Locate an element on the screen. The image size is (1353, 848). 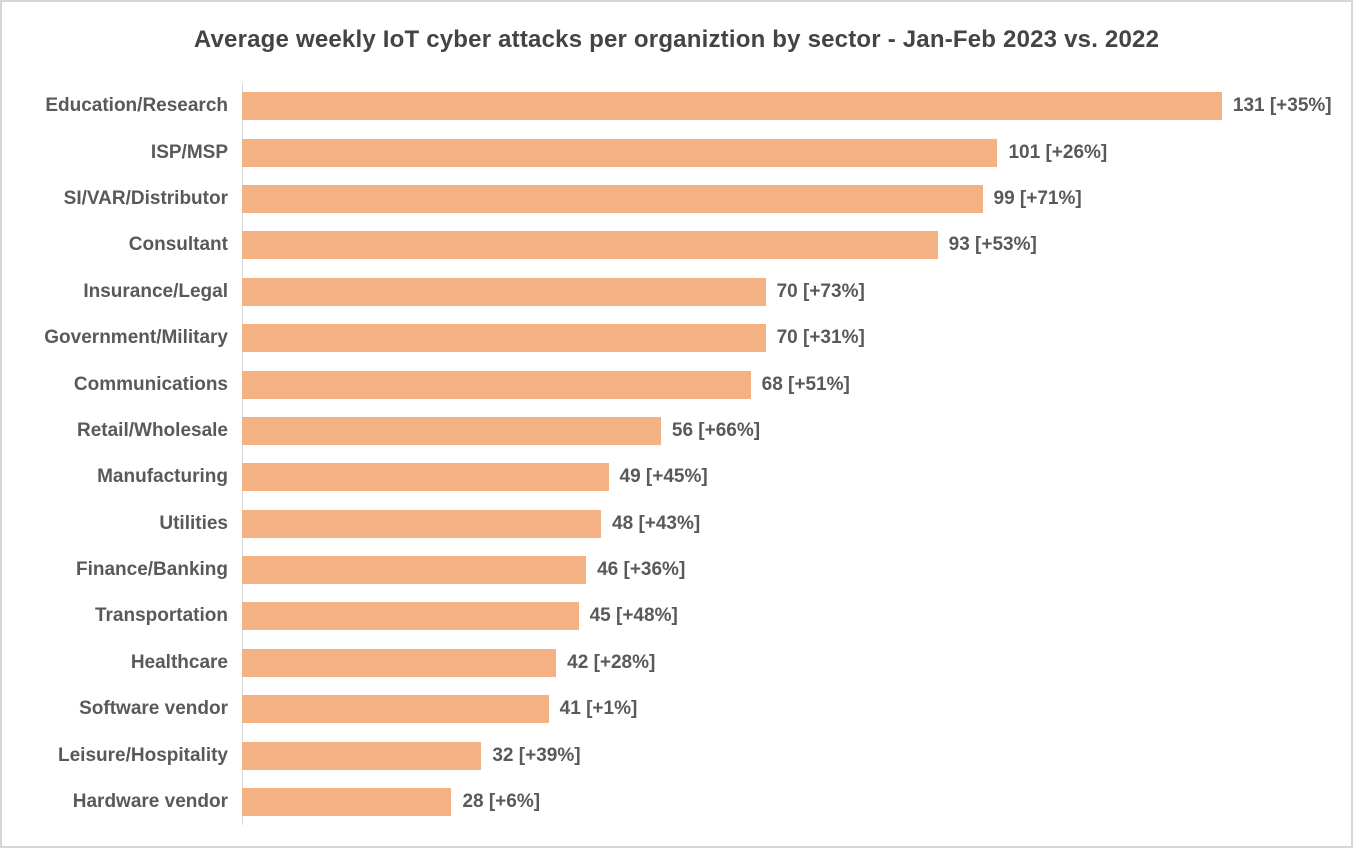
bar-track: 68 [+51%] is located at coordinates (796, 384).